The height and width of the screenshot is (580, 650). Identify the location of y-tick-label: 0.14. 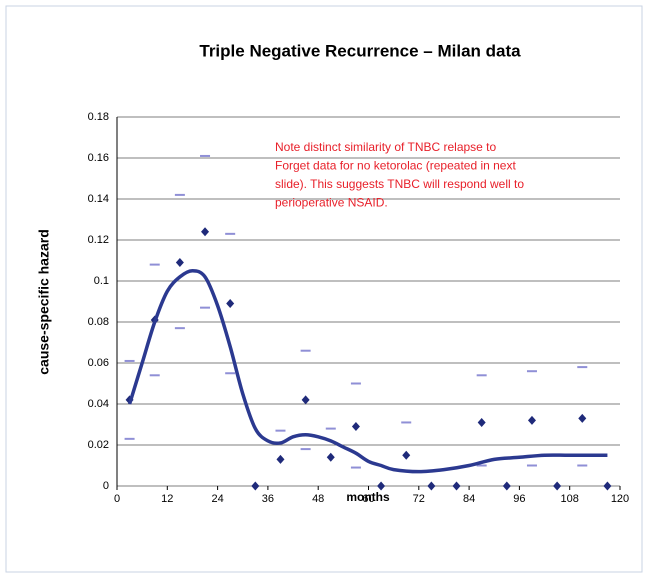
(98, 199).